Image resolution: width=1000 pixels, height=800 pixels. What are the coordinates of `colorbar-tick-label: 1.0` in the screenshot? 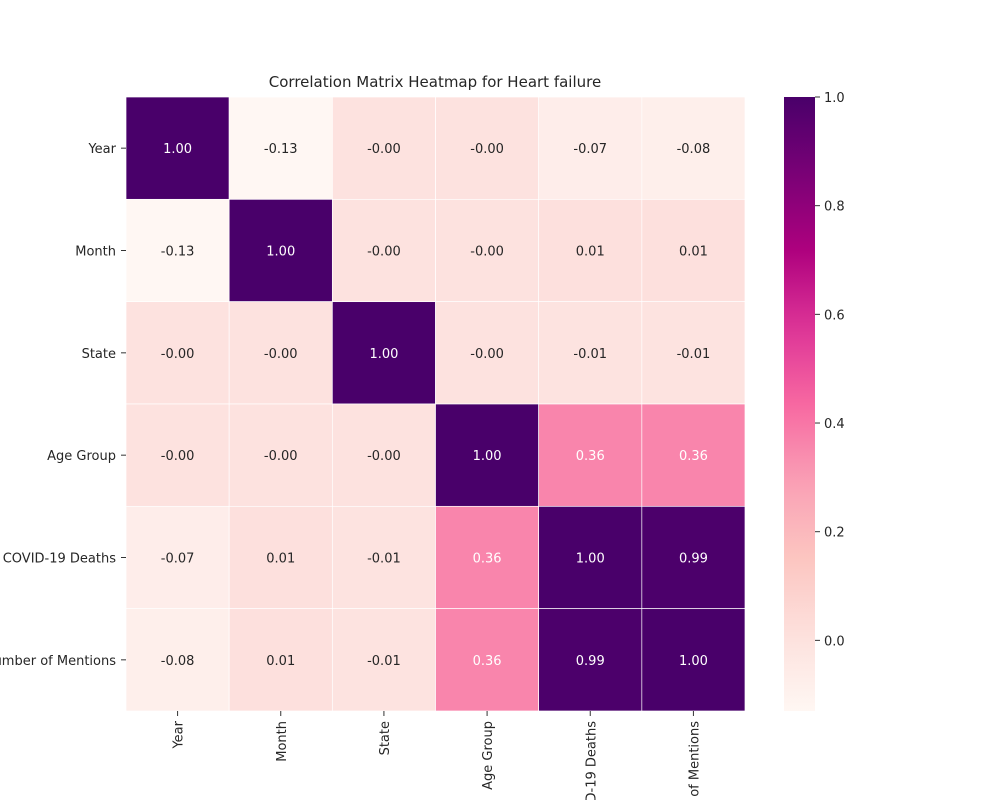 It's located at (834, 98).